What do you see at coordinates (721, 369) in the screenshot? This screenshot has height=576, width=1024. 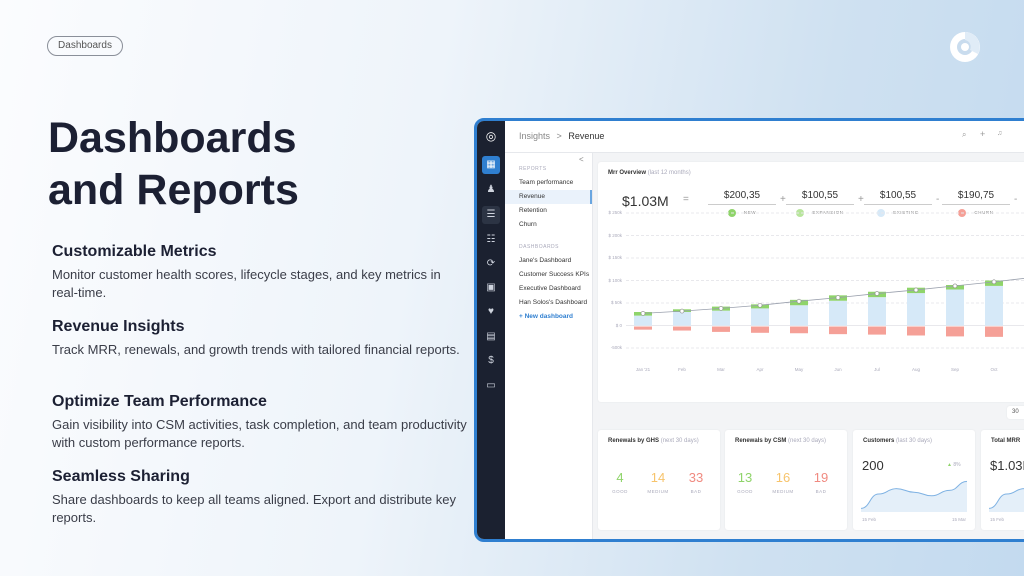 I see `x-tick-label: Mar` at bounding box center [721, 369].